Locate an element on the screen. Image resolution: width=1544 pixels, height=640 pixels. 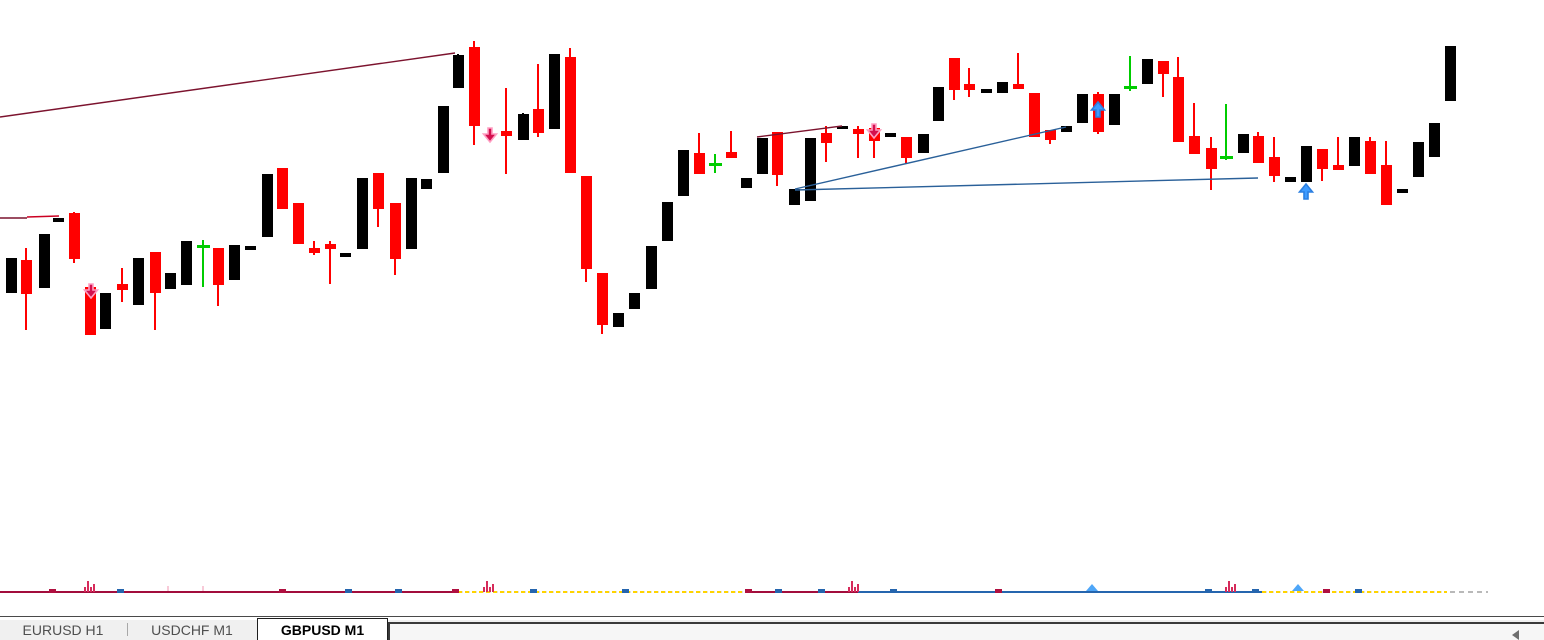
tab-usdchf-m1: USDCHF M1 is located at coordinates (192, 630).